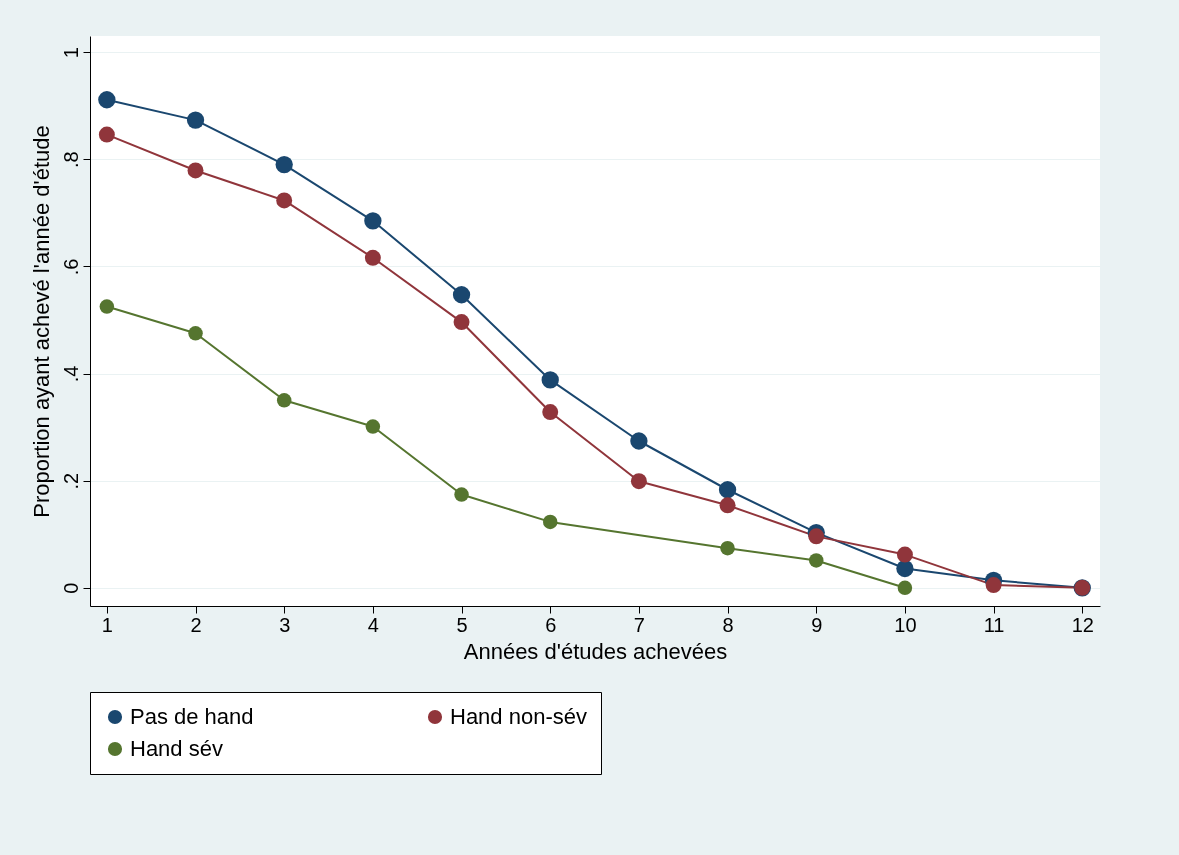 This screenshot has width=1179, height=855. Describe the element at coordinates (41, 321) in the screenshot. I see `y-axis-title: Proportion ayant achevé l'année d'étude` at that location.